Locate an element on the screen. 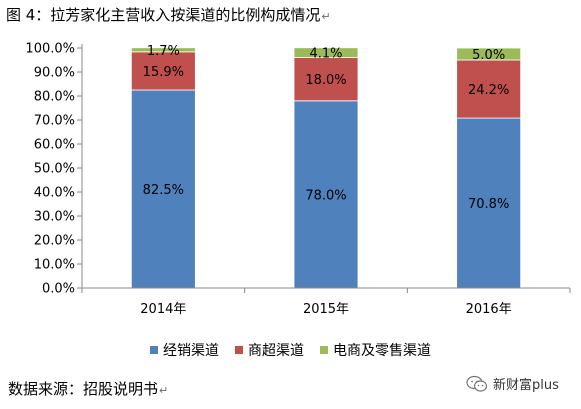  paragraph-mark: ↵ is located at coordinates (326, 16).